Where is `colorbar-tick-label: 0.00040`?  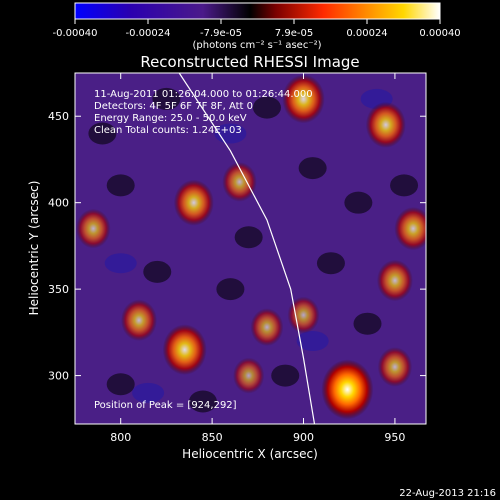
colorbar-tick-label: 0.00040 is located at coordinates (439, 33).